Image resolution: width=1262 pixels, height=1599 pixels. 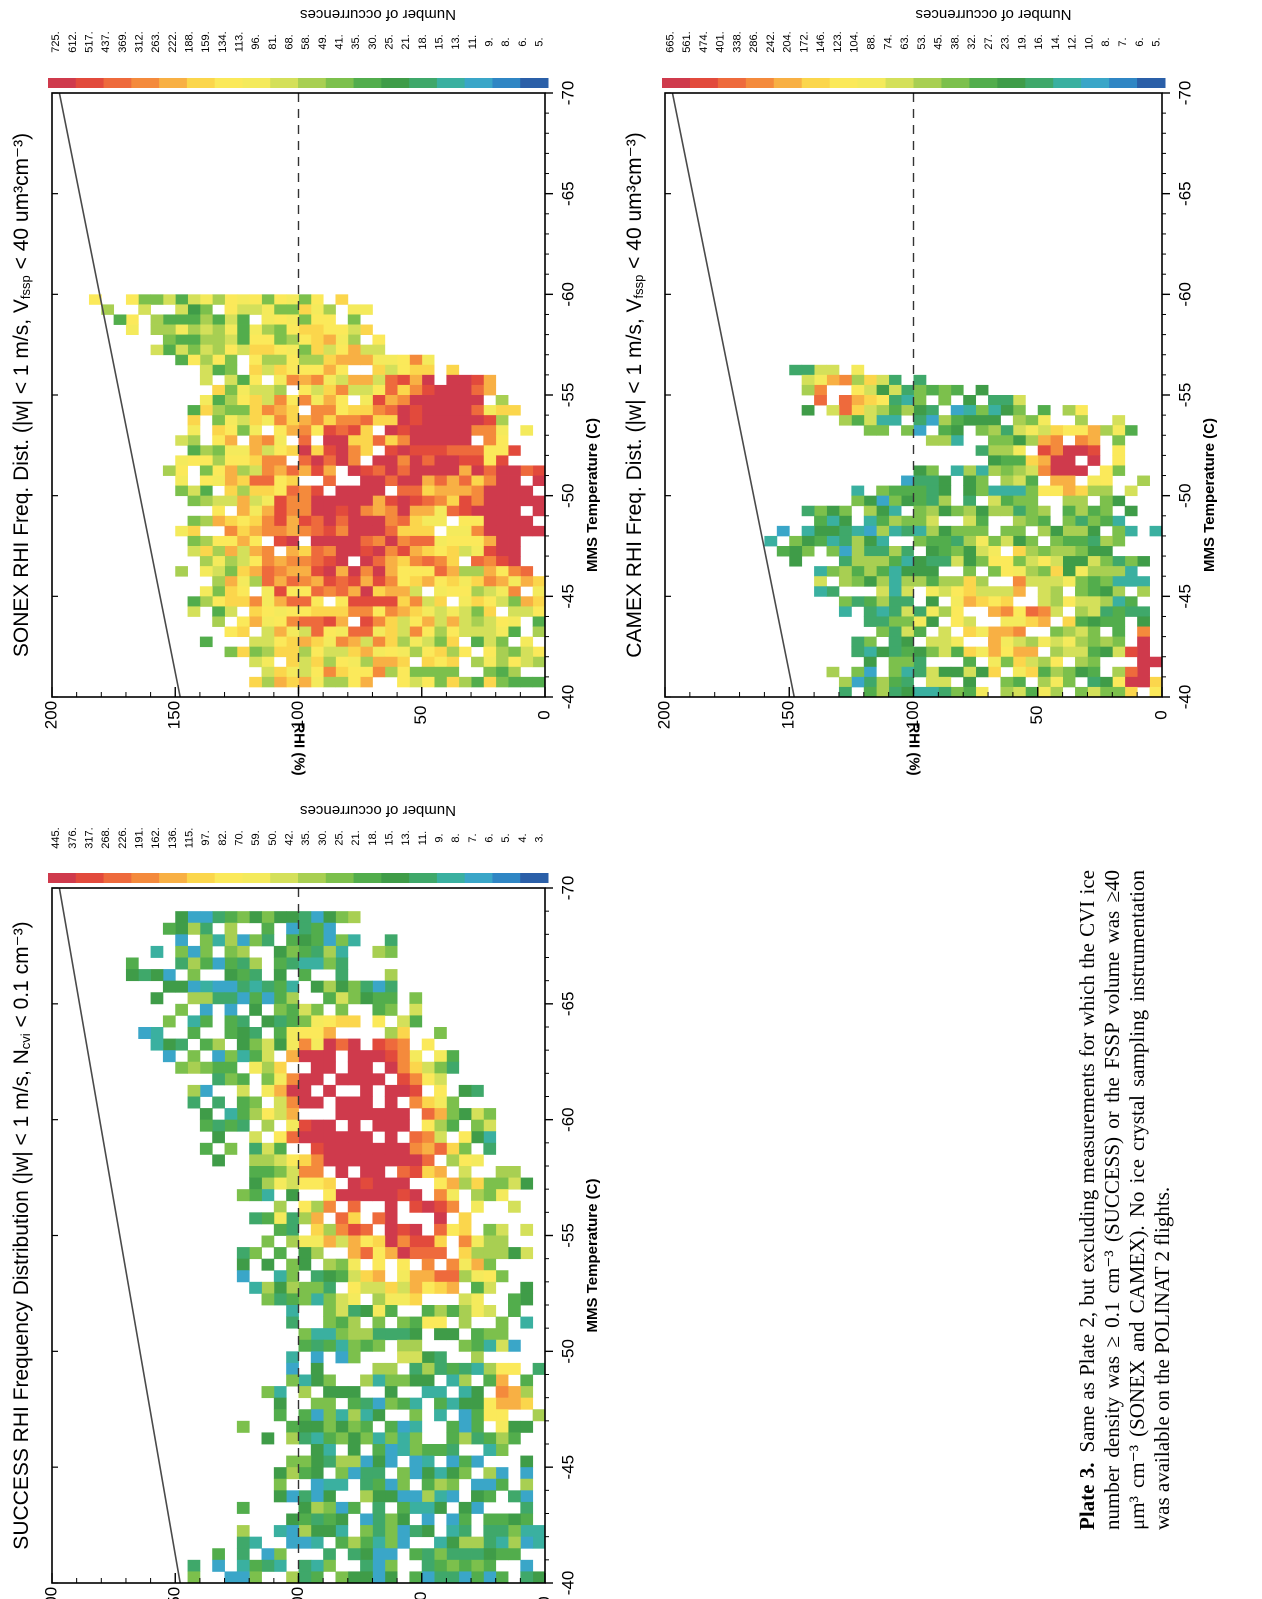 What do you see at coordinates (290, 41) in the screenshot?
I see `colorbar-label: 68.` at bounding box center [290, 41].